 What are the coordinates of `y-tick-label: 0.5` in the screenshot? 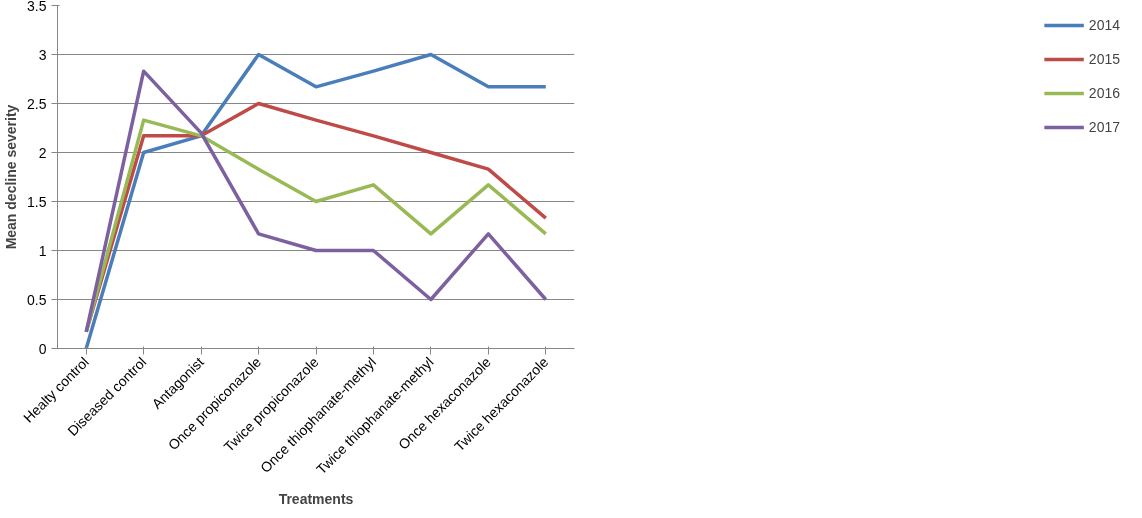 It's located at (37, 299).